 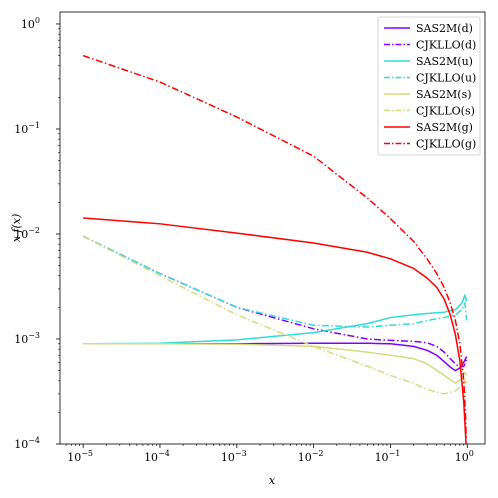 I want to click on y-tick-label-3: 10⁻¹, so click(x=27, y=128).